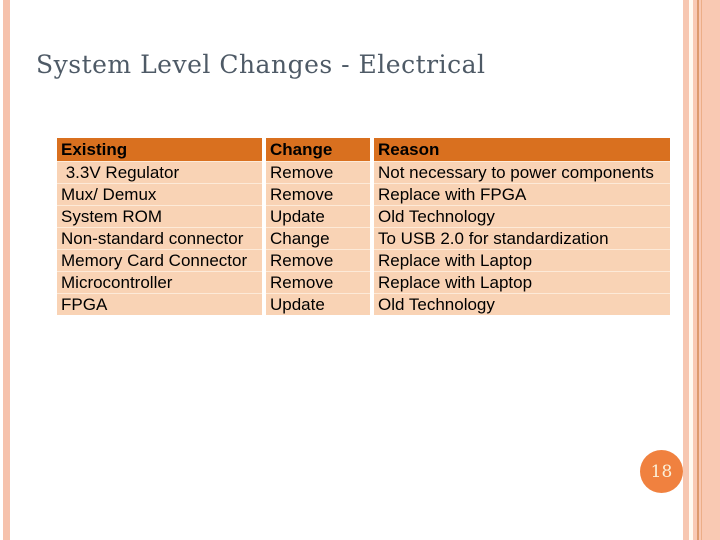 The image size is (720, 540). I want to click on right-accent-stripe-cream, so click(691, 270).